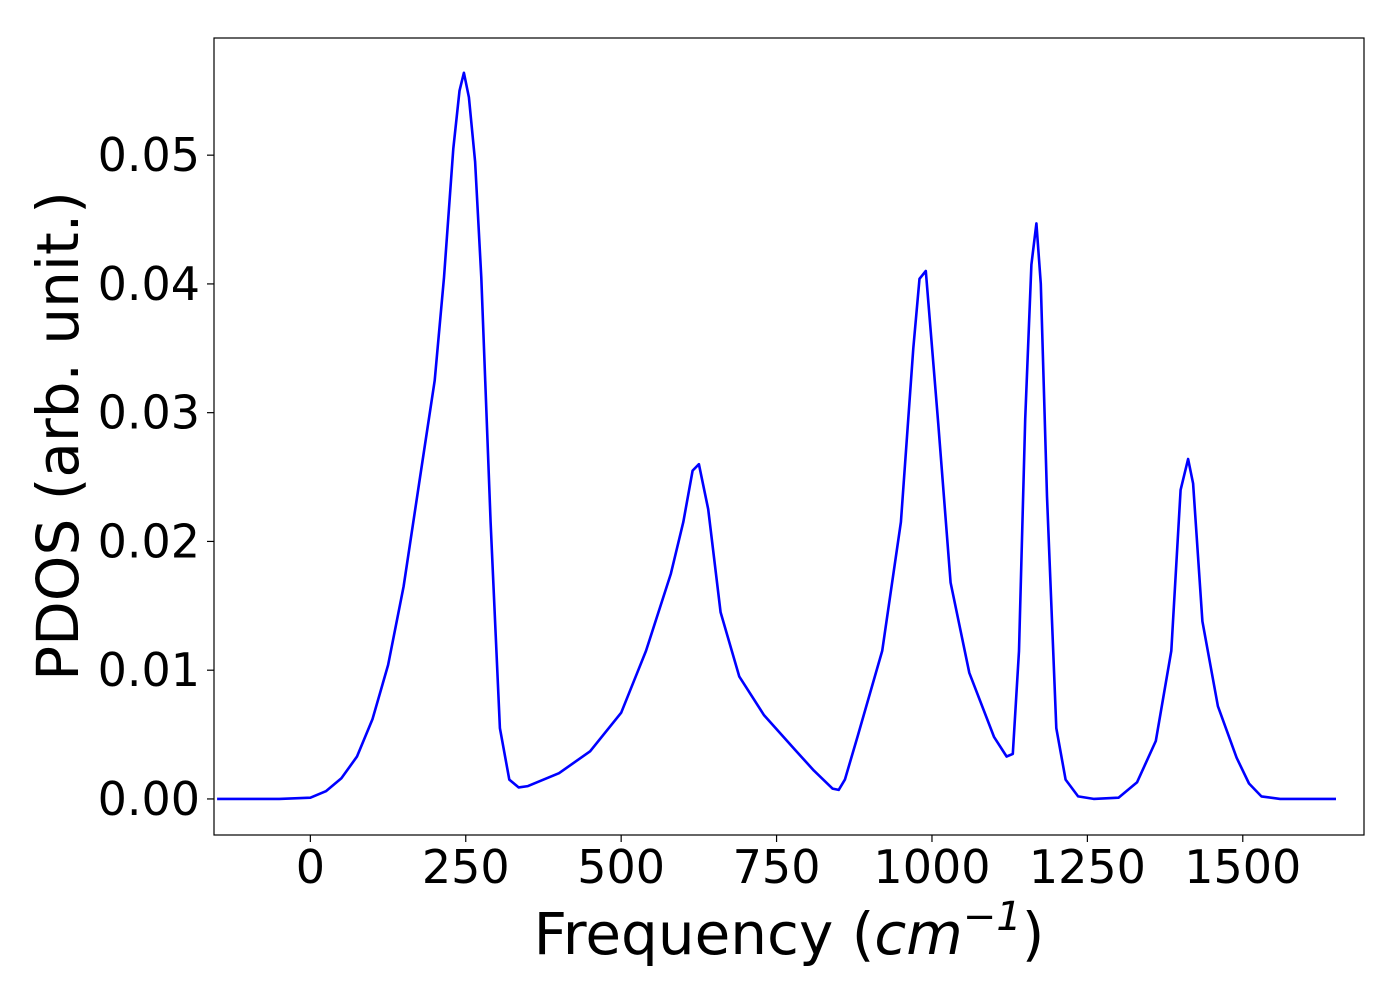 The image size is (1400, 1000). What do you see at coordinates (466, 867) in the screenshot?
I see `x-tick-label: 250` at bounding box center [466, 867].